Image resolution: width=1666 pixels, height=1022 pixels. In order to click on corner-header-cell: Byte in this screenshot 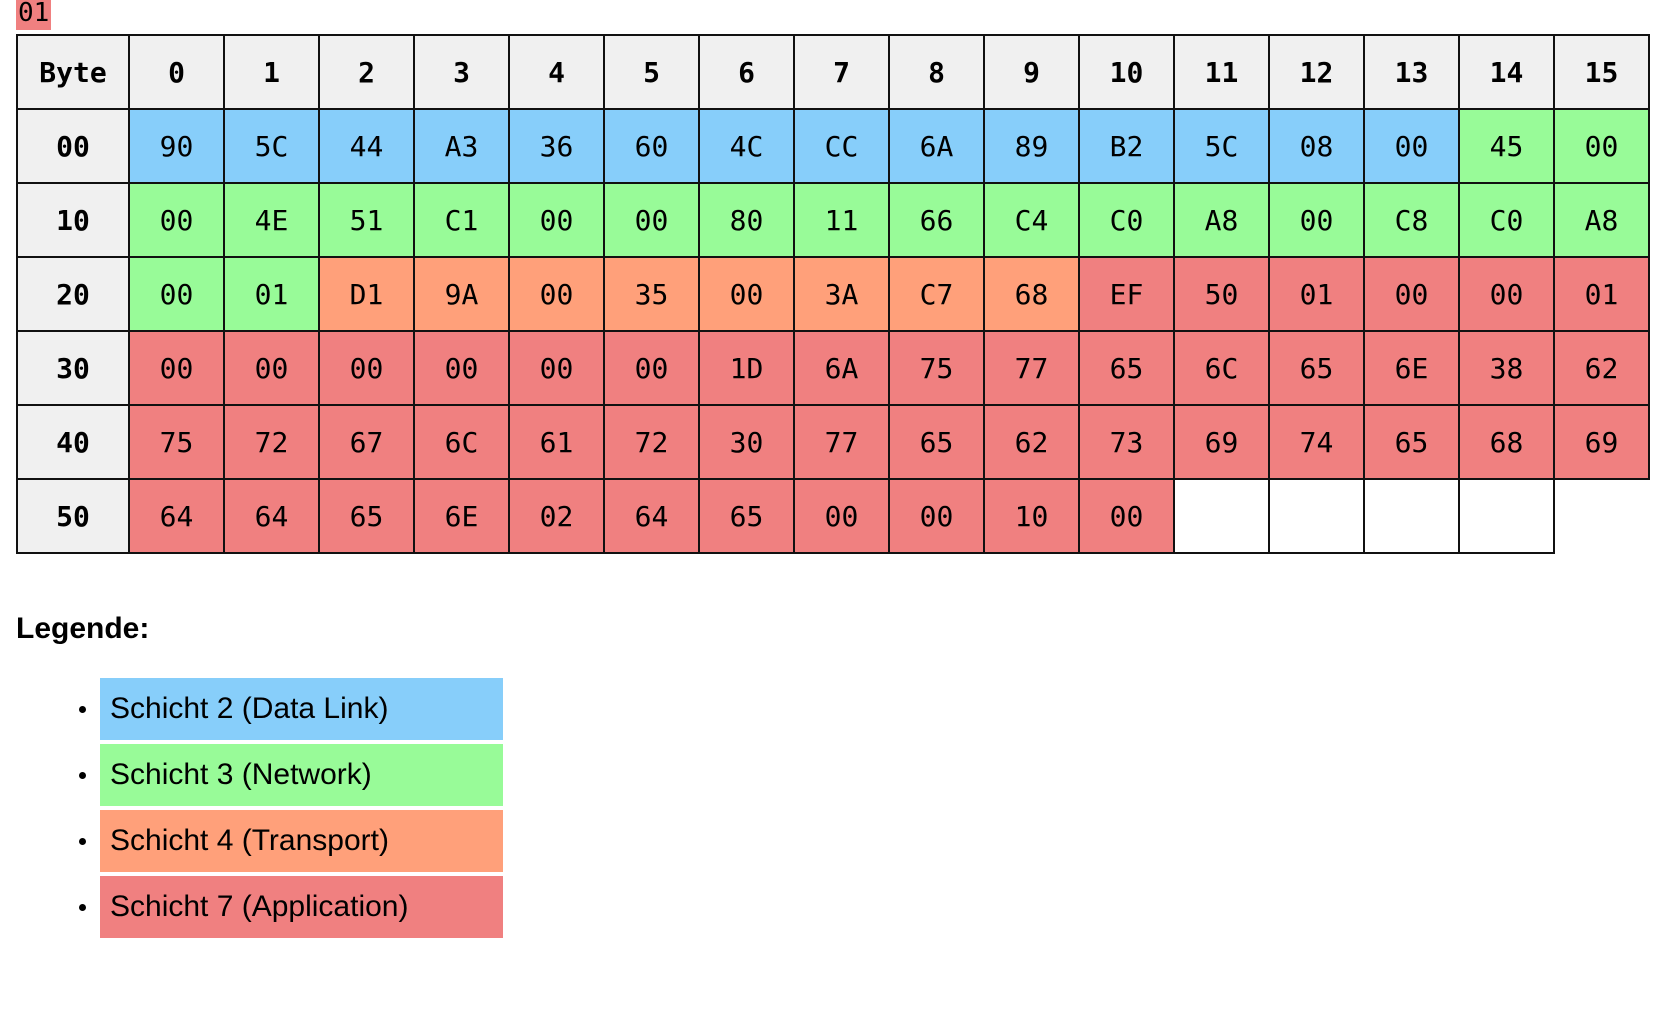, I will do `click(73, 72)`.